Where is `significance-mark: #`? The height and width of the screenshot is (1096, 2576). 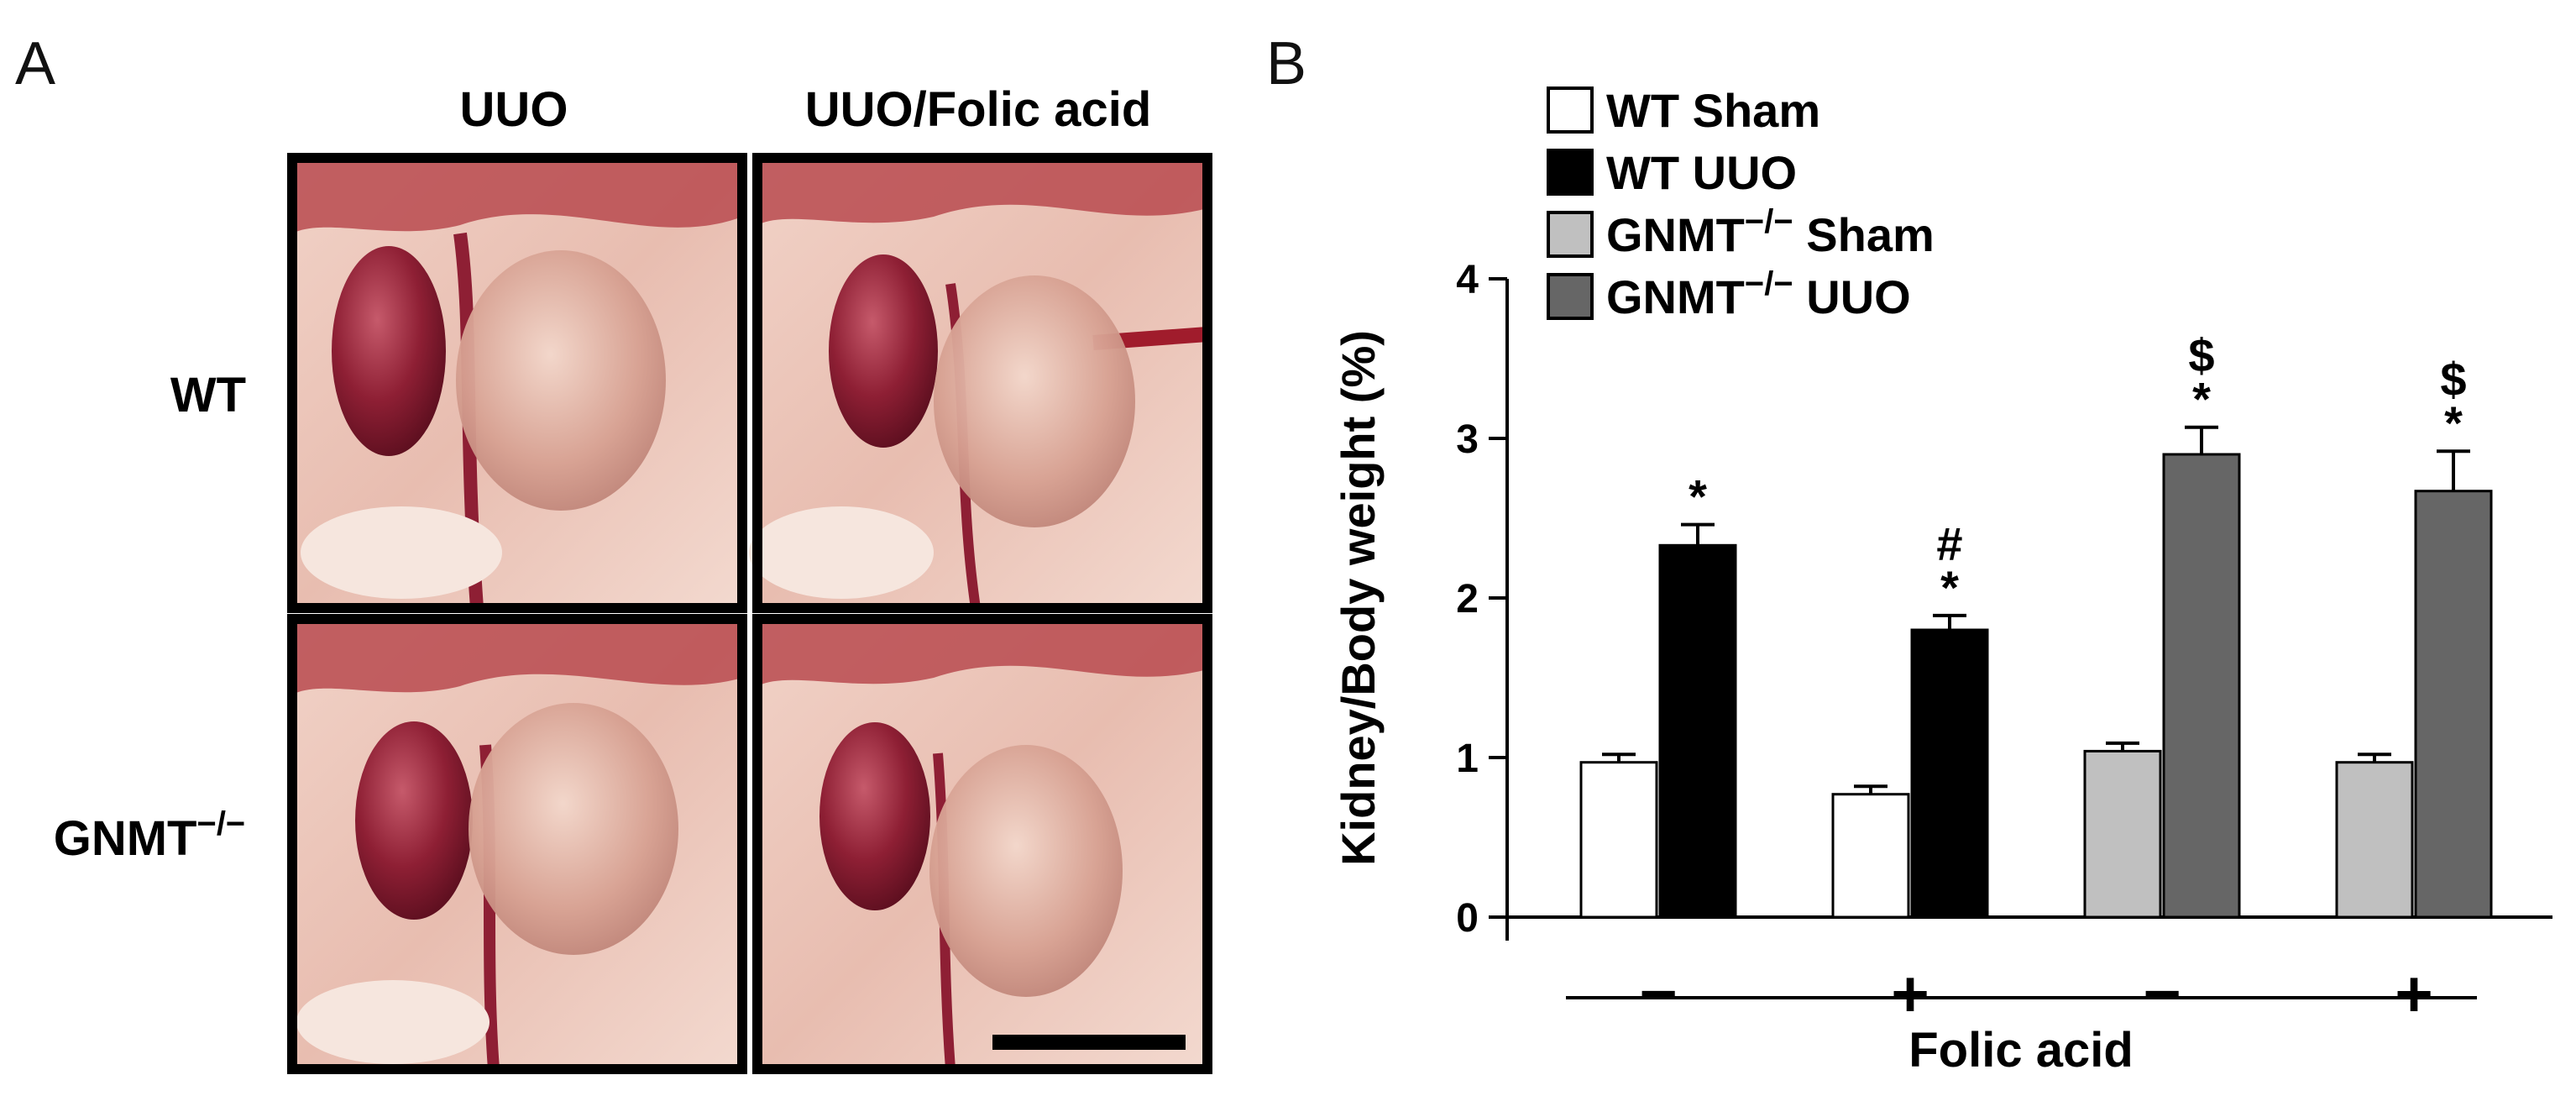 significance-mark: # is located at coordinates (1949, 544).